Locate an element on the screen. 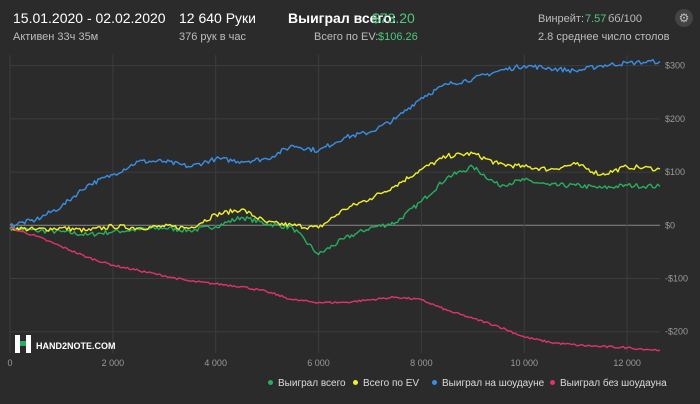 The image size is (700, 404). ev-total-value: $106.26 is located at coordinates (398, 37).